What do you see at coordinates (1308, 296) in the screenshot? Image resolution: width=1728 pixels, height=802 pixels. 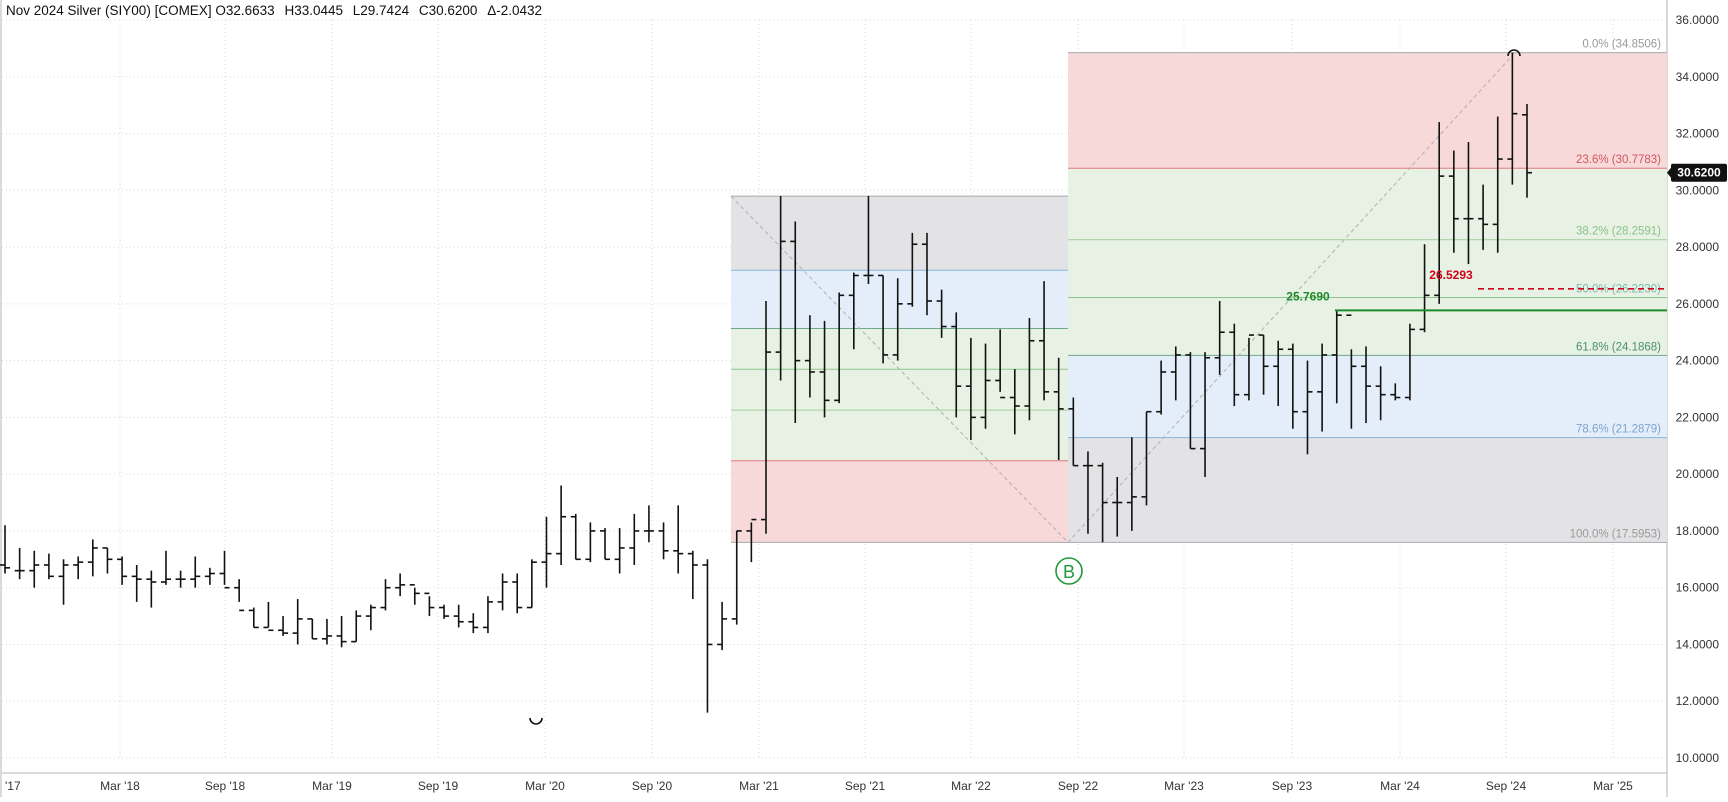 I see `green-level-label: 25.7690` at bounding box center [1308, 296].